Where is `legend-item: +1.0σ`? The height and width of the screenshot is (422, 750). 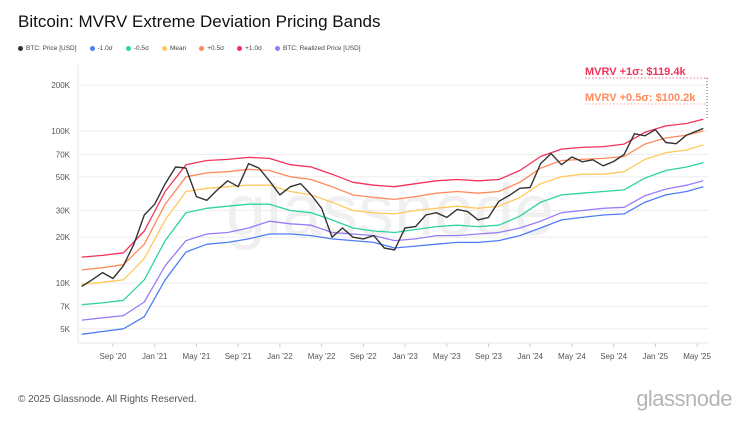
legend-item: +1.0σ is located at coordinates (249, 48).